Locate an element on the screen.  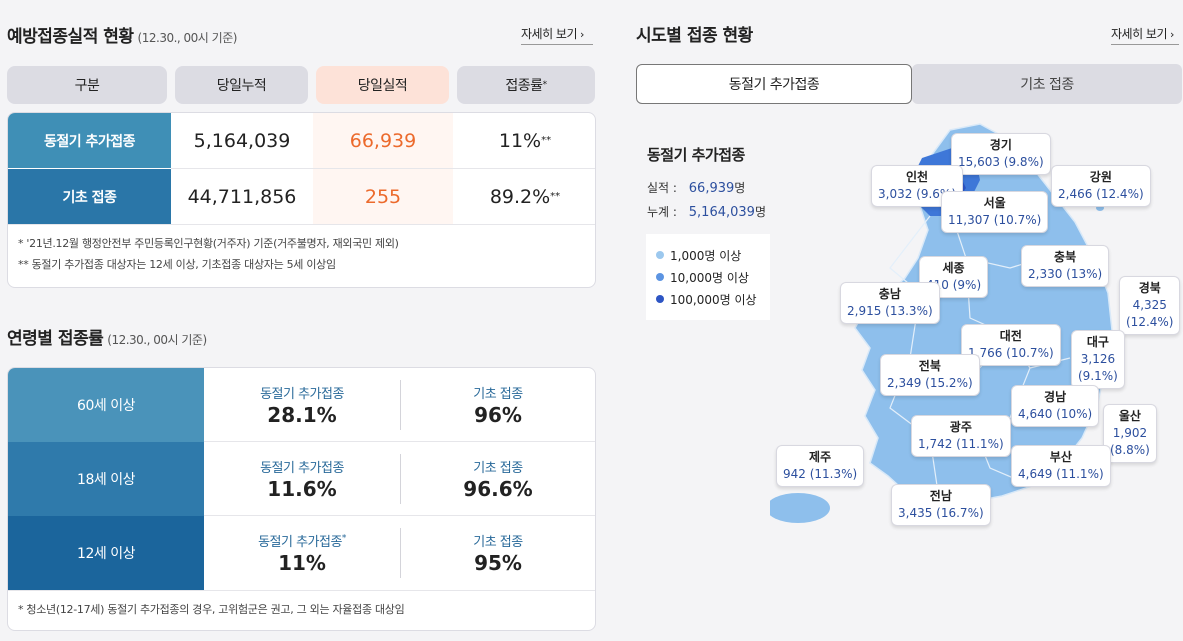
age-rate-title: 연령별 접종률 (12.30., 00시 기준) is located at coordinates (107, 336).